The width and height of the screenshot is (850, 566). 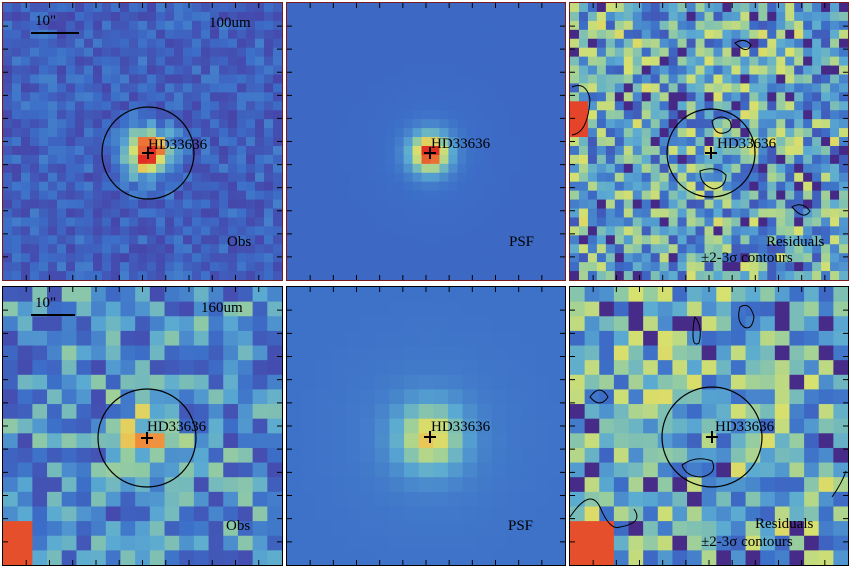 I want to click on star-position-marker, so click(x=148, y=153).